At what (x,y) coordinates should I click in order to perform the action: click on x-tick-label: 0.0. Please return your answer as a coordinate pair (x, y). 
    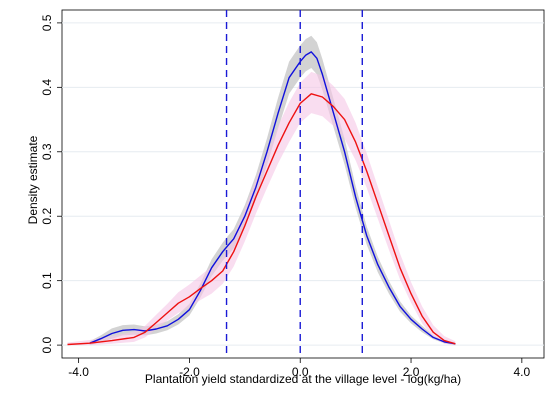
    Looking at the image, I should click on (300, 372).